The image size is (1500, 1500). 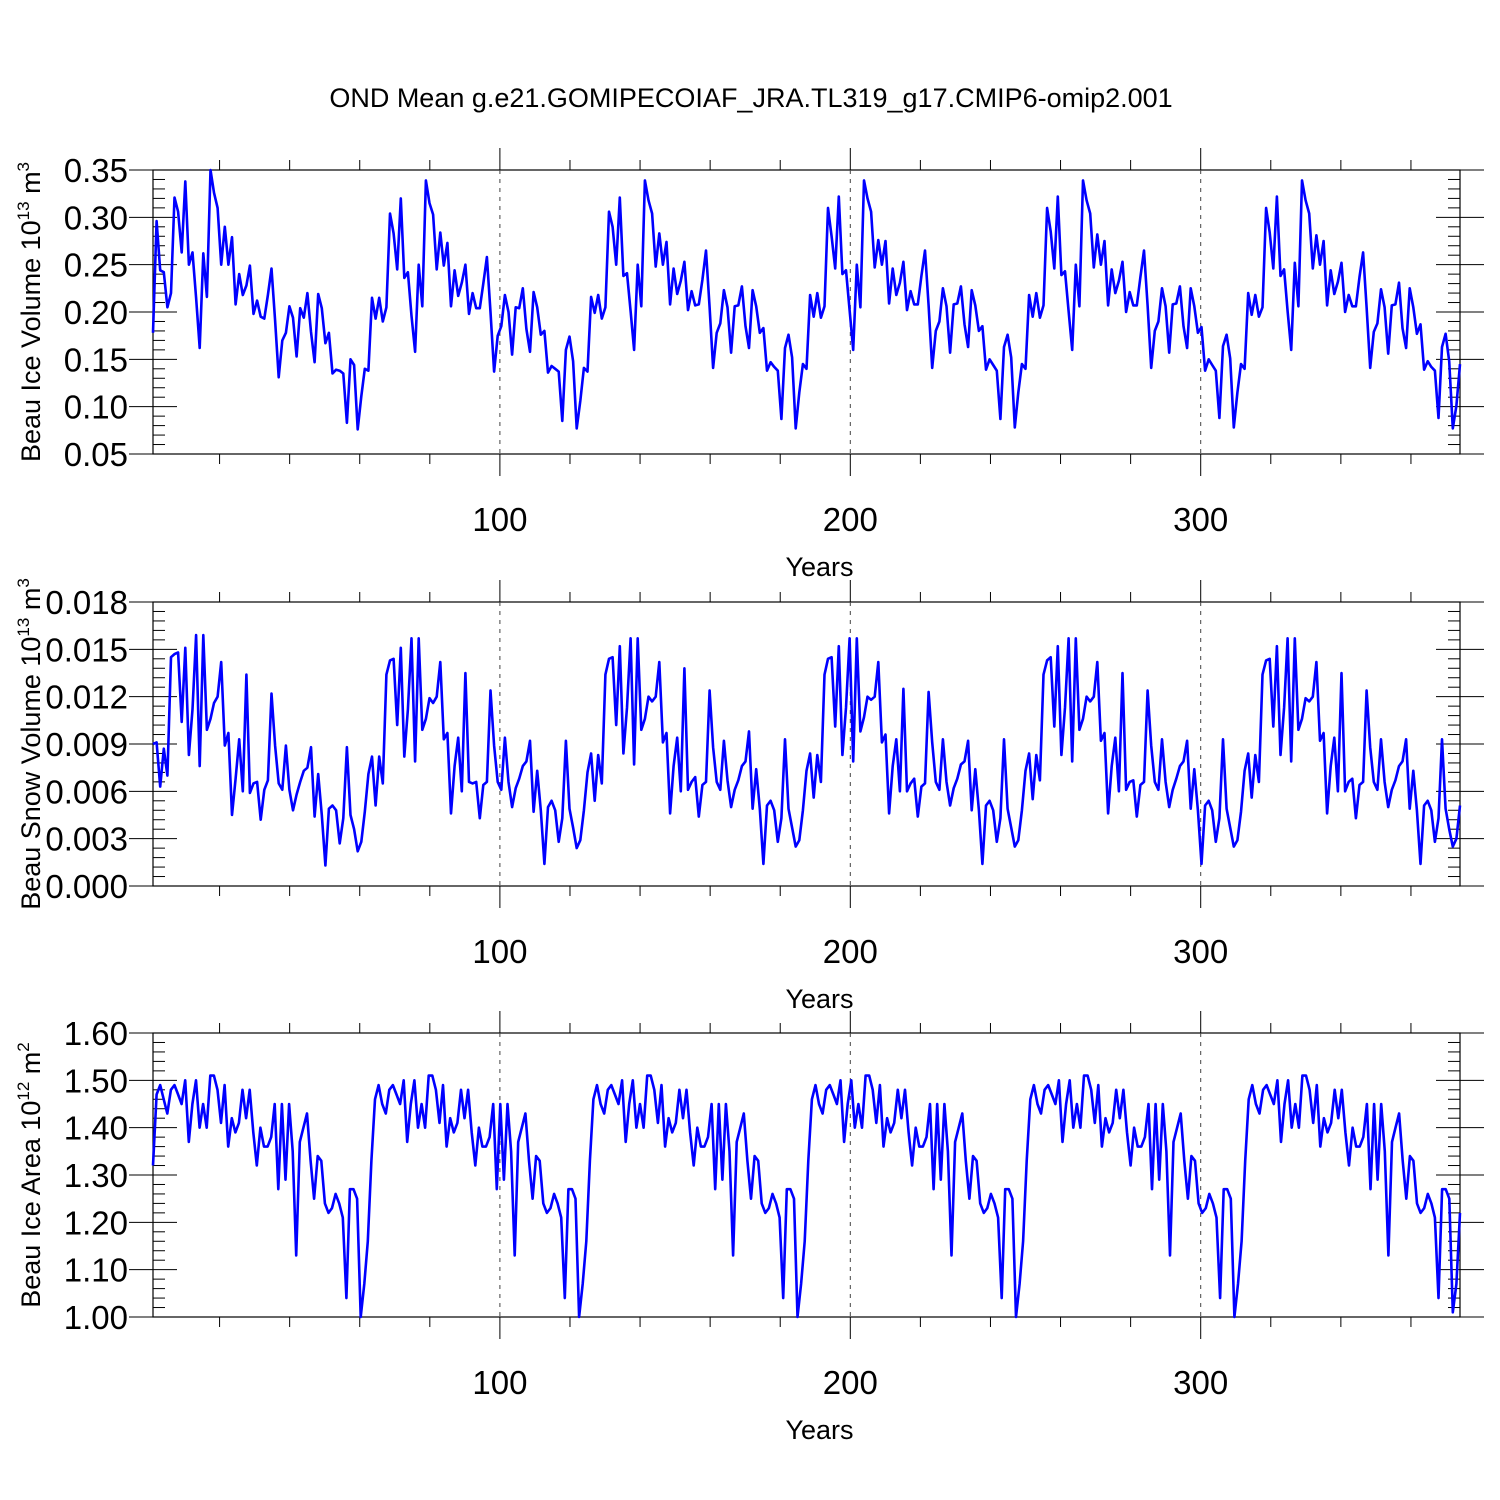 What do you see at coordinates (96, 217) in the screenshot?
I see `y-tick-label: 0.30` at bounding box center [96, 217].